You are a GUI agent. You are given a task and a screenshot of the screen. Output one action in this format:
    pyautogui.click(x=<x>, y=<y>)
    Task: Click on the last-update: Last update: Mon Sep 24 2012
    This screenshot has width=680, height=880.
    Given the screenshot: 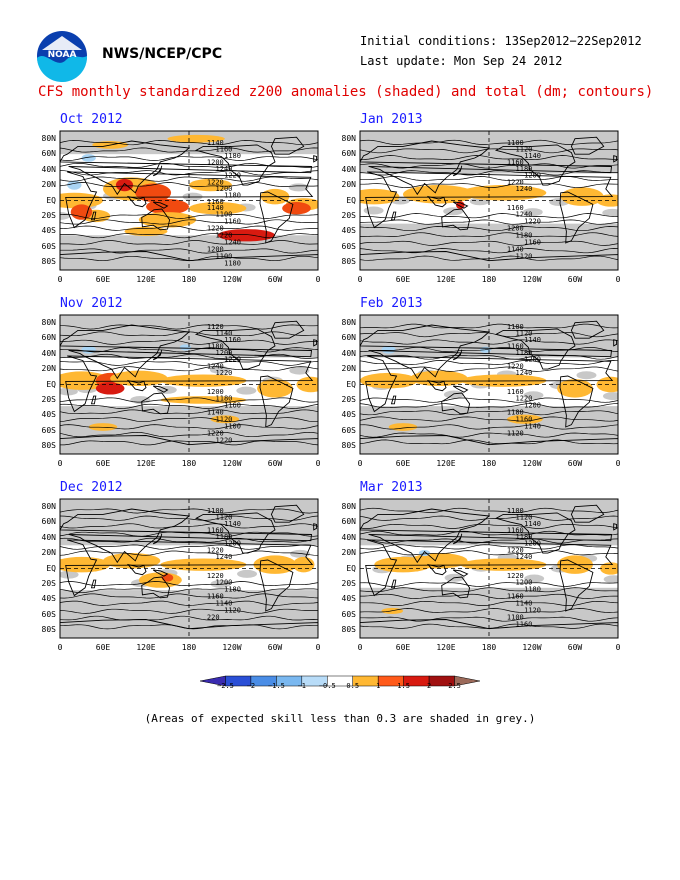 What is the action you would take?
    pyautogui.click(x=461, y=61)
    